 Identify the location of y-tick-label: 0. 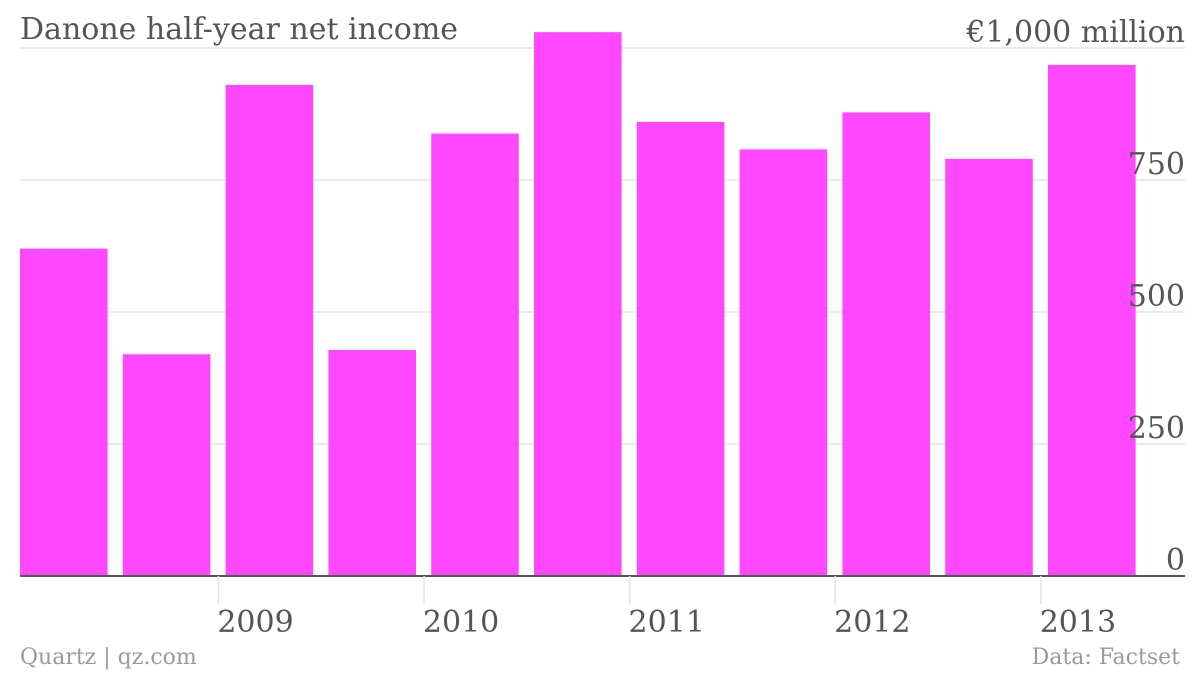
(1175, 560).